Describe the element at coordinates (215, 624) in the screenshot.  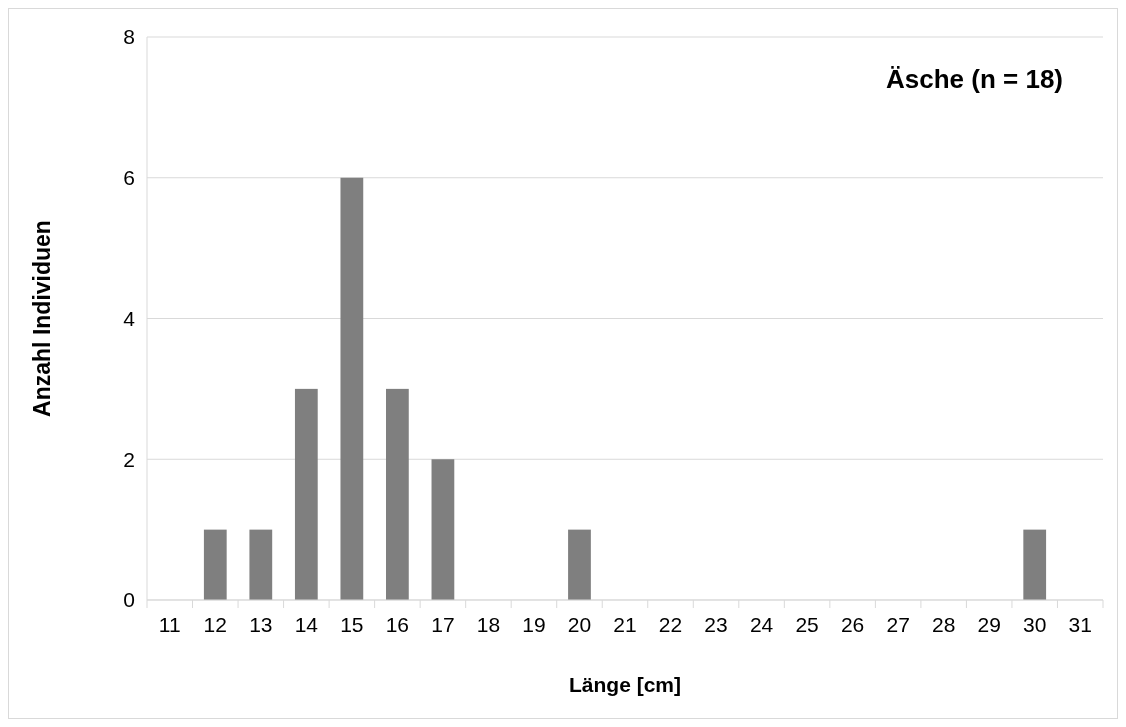
I see `x-tick-label: 12` at that location.